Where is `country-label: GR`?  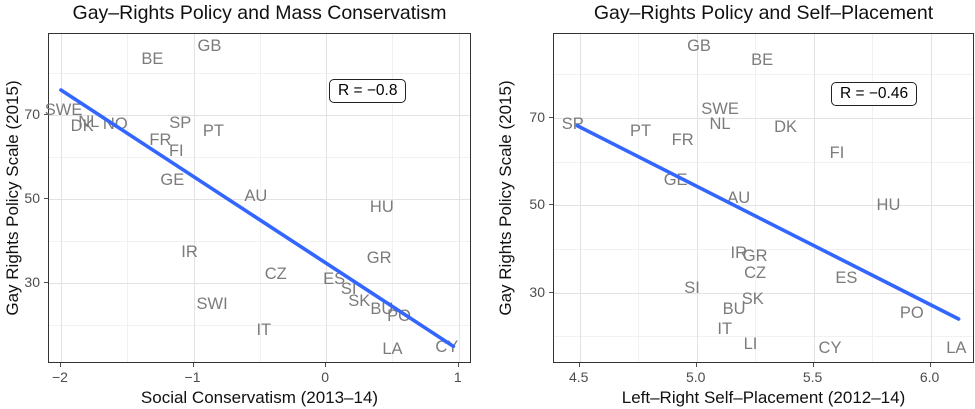 country-label: GR is located at coordinates (755, 255).